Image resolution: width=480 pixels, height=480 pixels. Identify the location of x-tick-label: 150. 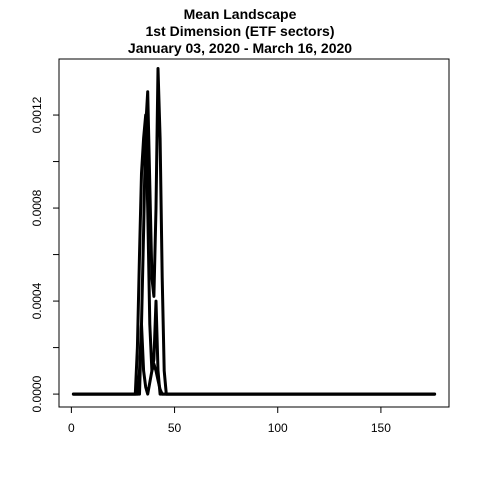
(381, 428).